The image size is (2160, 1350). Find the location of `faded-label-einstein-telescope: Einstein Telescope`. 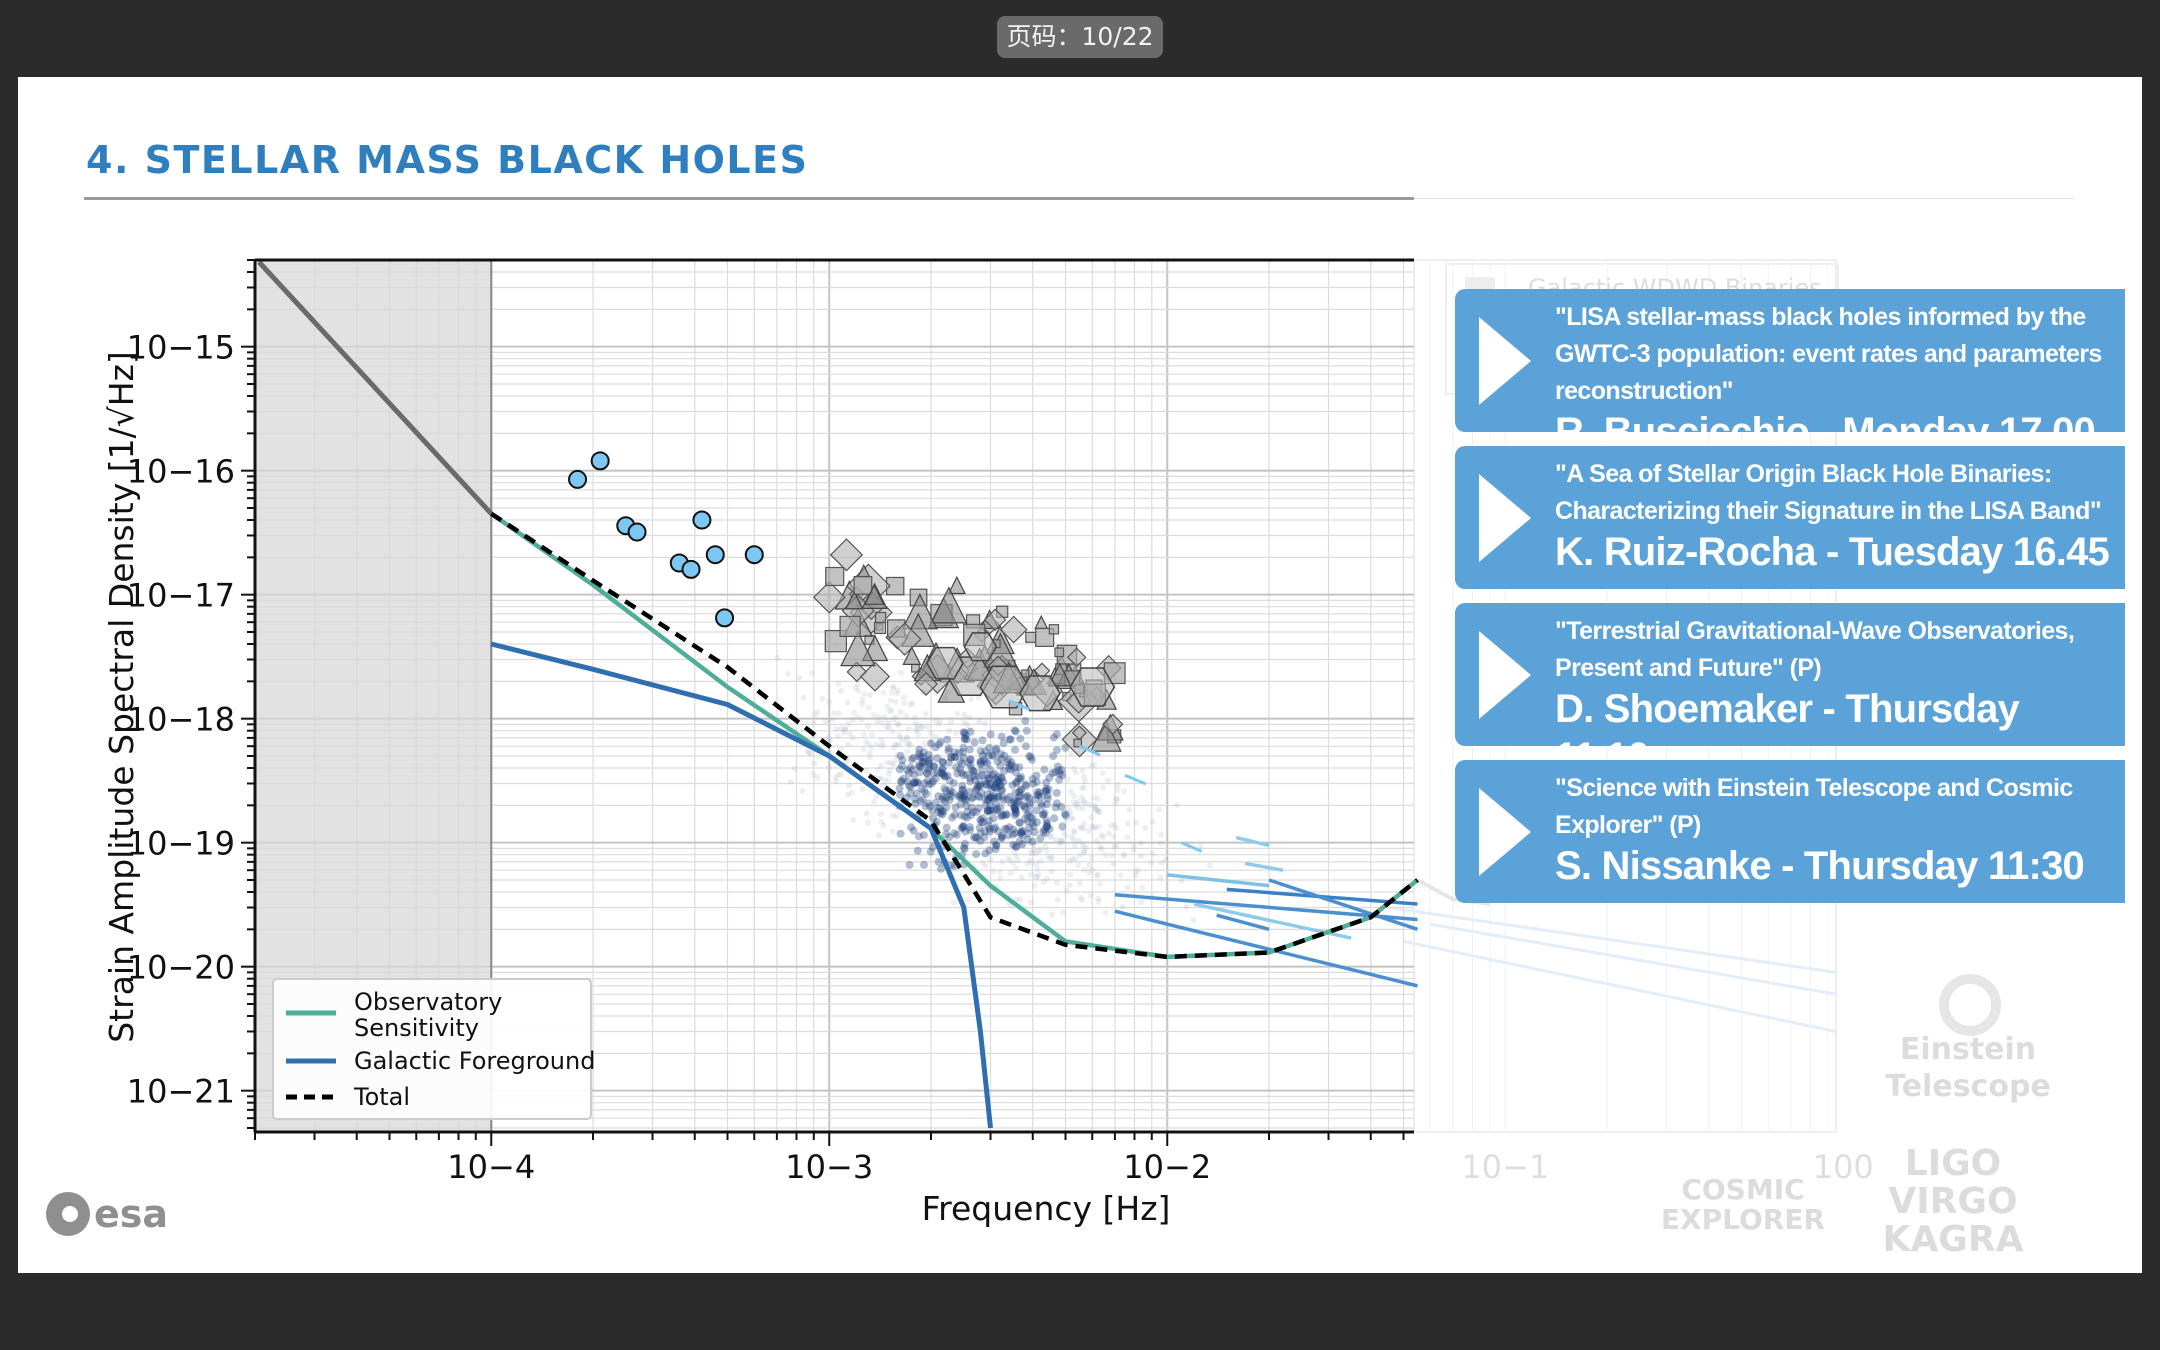

faded-label-einstein-telescope: Einstein Telescope is located at coordinates (1968, 1068).